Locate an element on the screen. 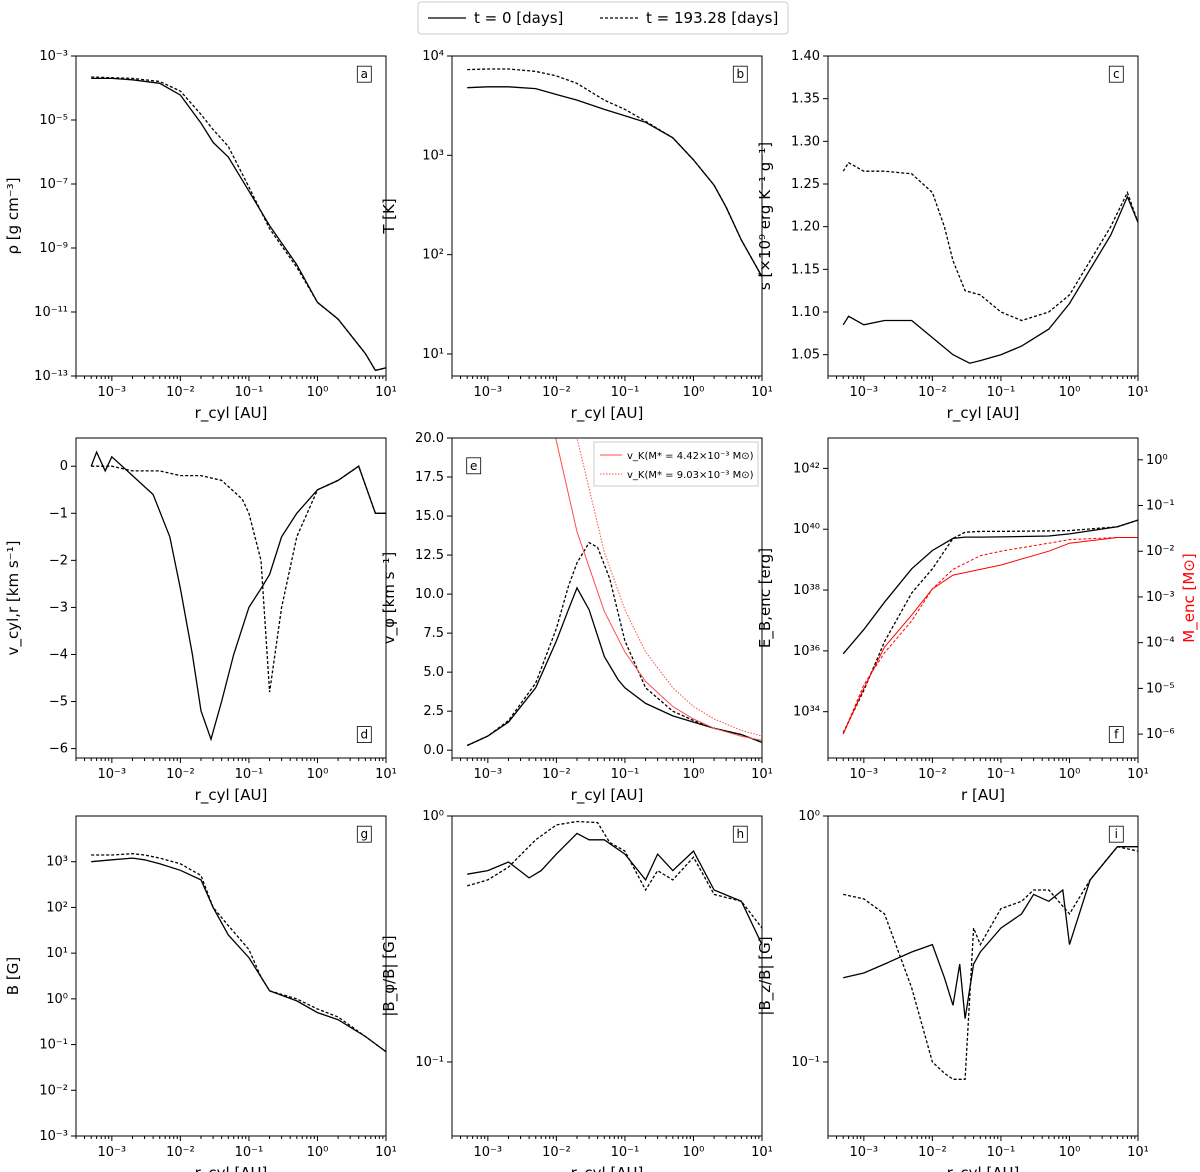  ytick-label-b-1: 10² is located at coordinates (433, 255).